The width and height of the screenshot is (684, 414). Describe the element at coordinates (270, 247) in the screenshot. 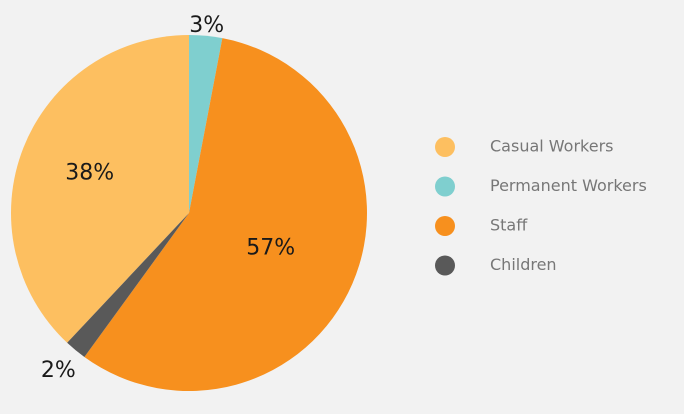

I see `data-label: 57%` at that location.